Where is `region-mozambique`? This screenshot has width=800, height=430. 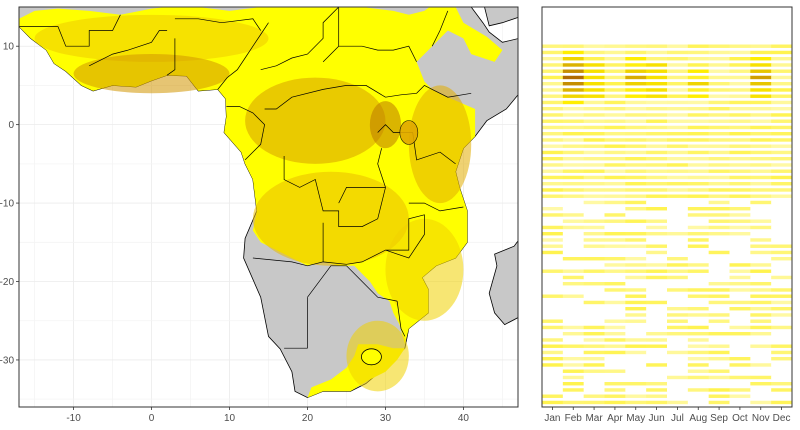
region-mozambique is located at coordinates (424, 269).